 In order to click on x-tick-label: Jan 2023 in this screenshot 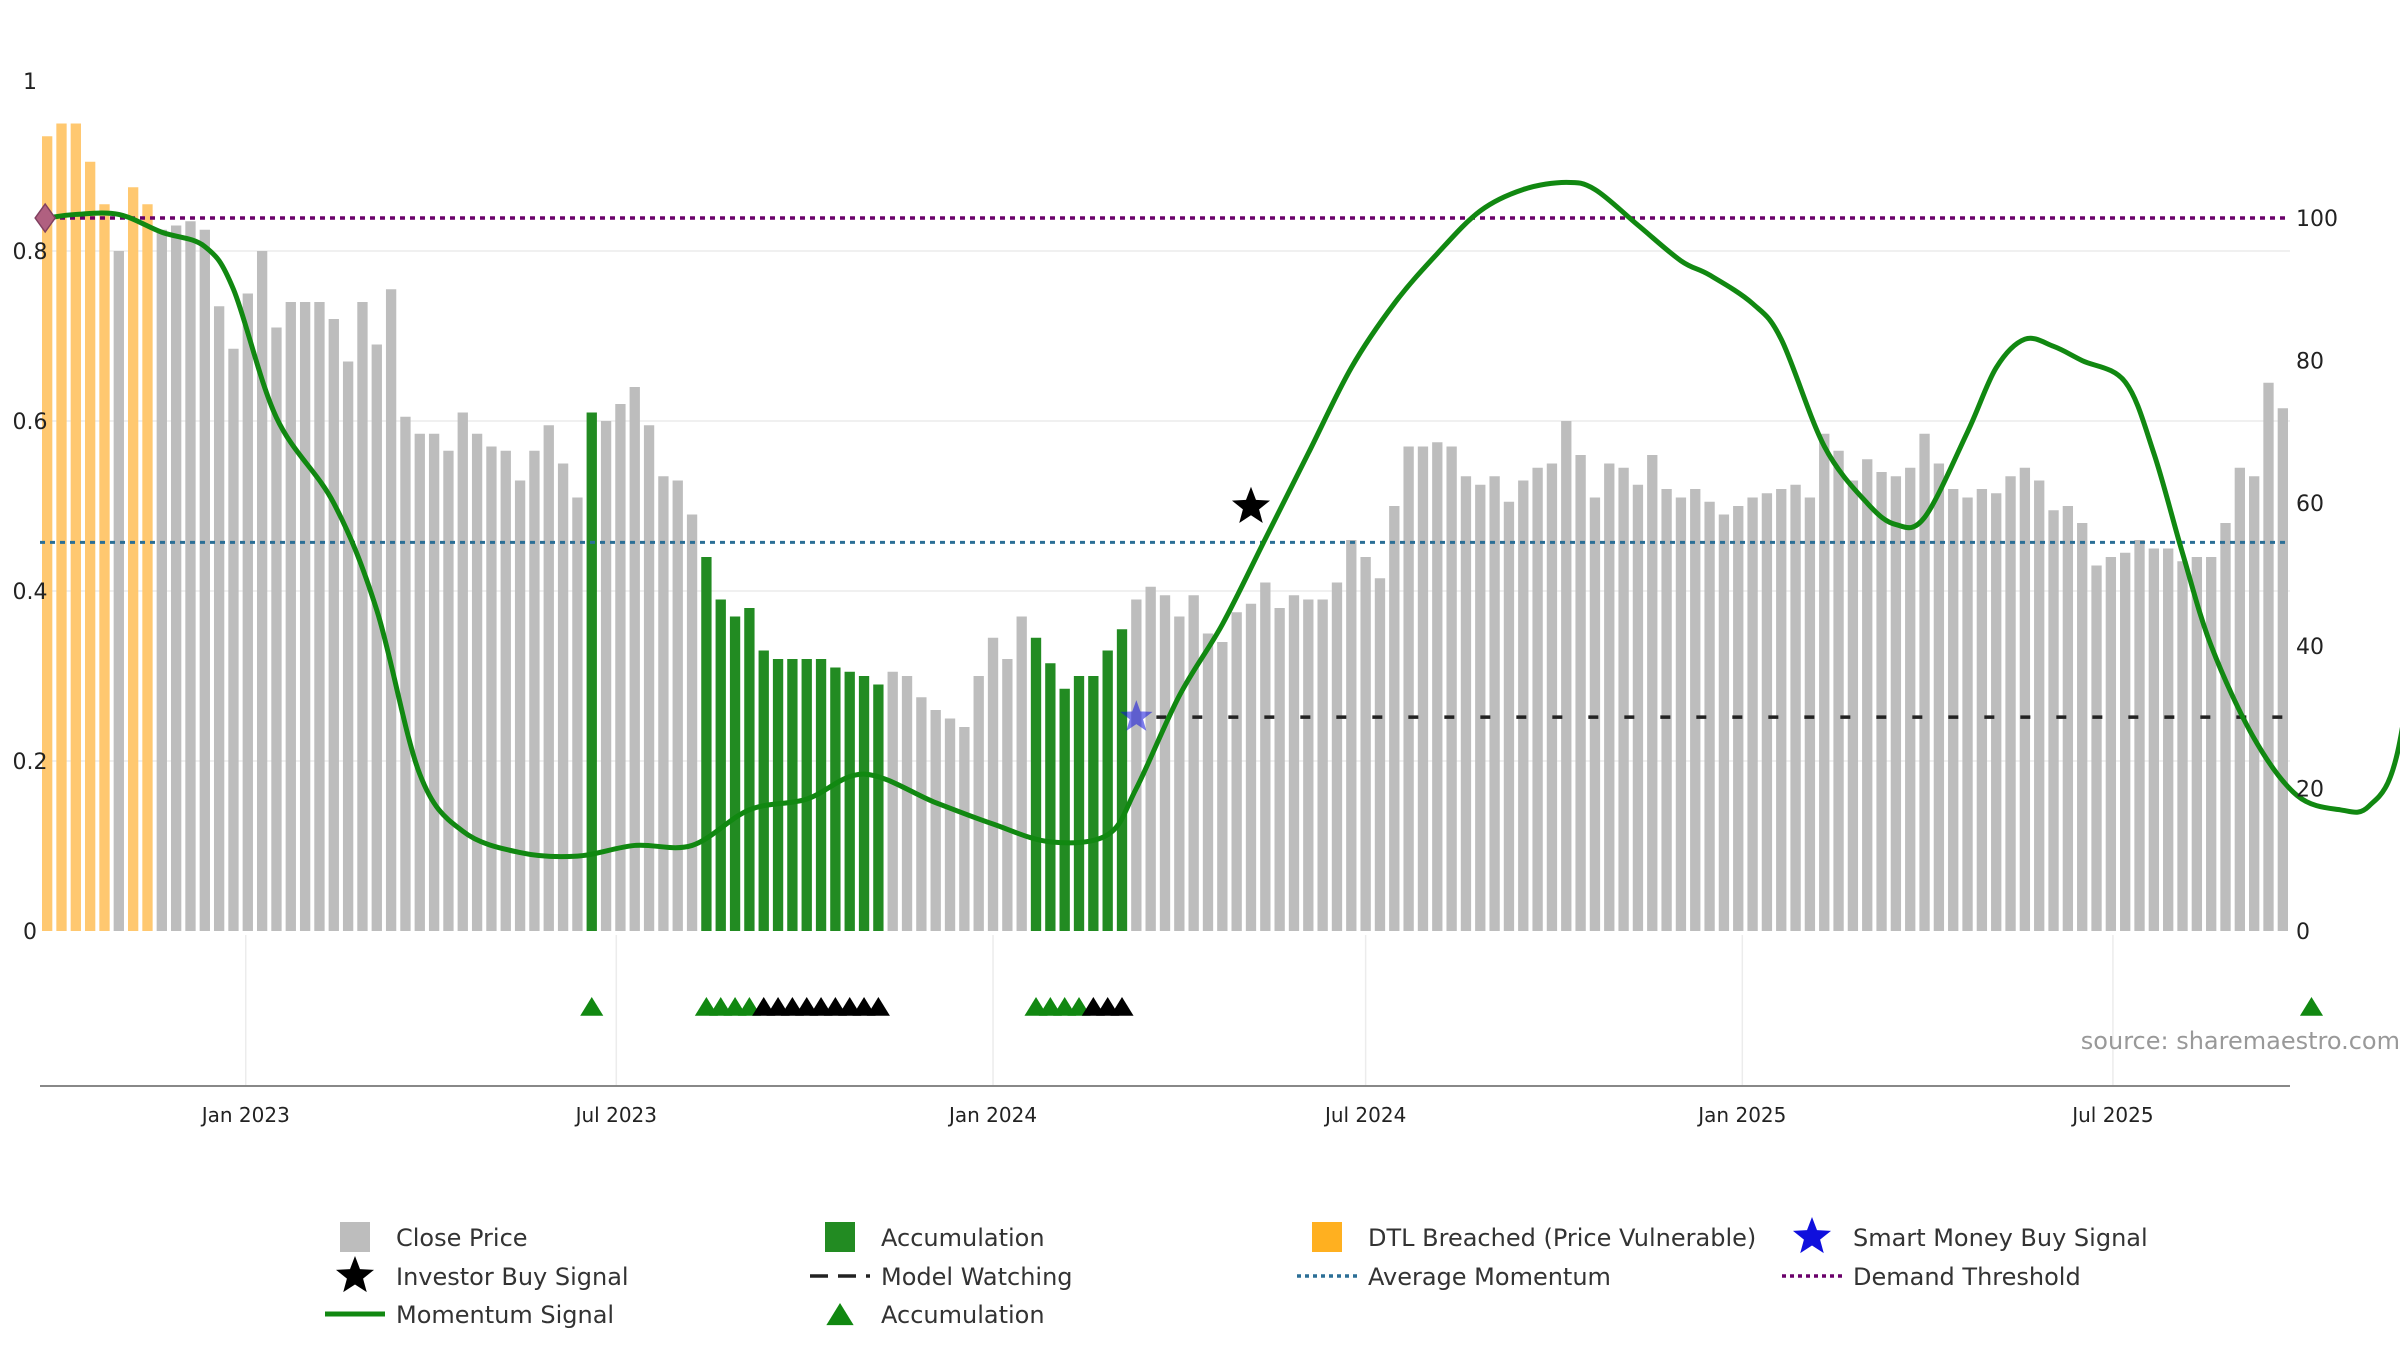, I will do `click(245, 1115)`.